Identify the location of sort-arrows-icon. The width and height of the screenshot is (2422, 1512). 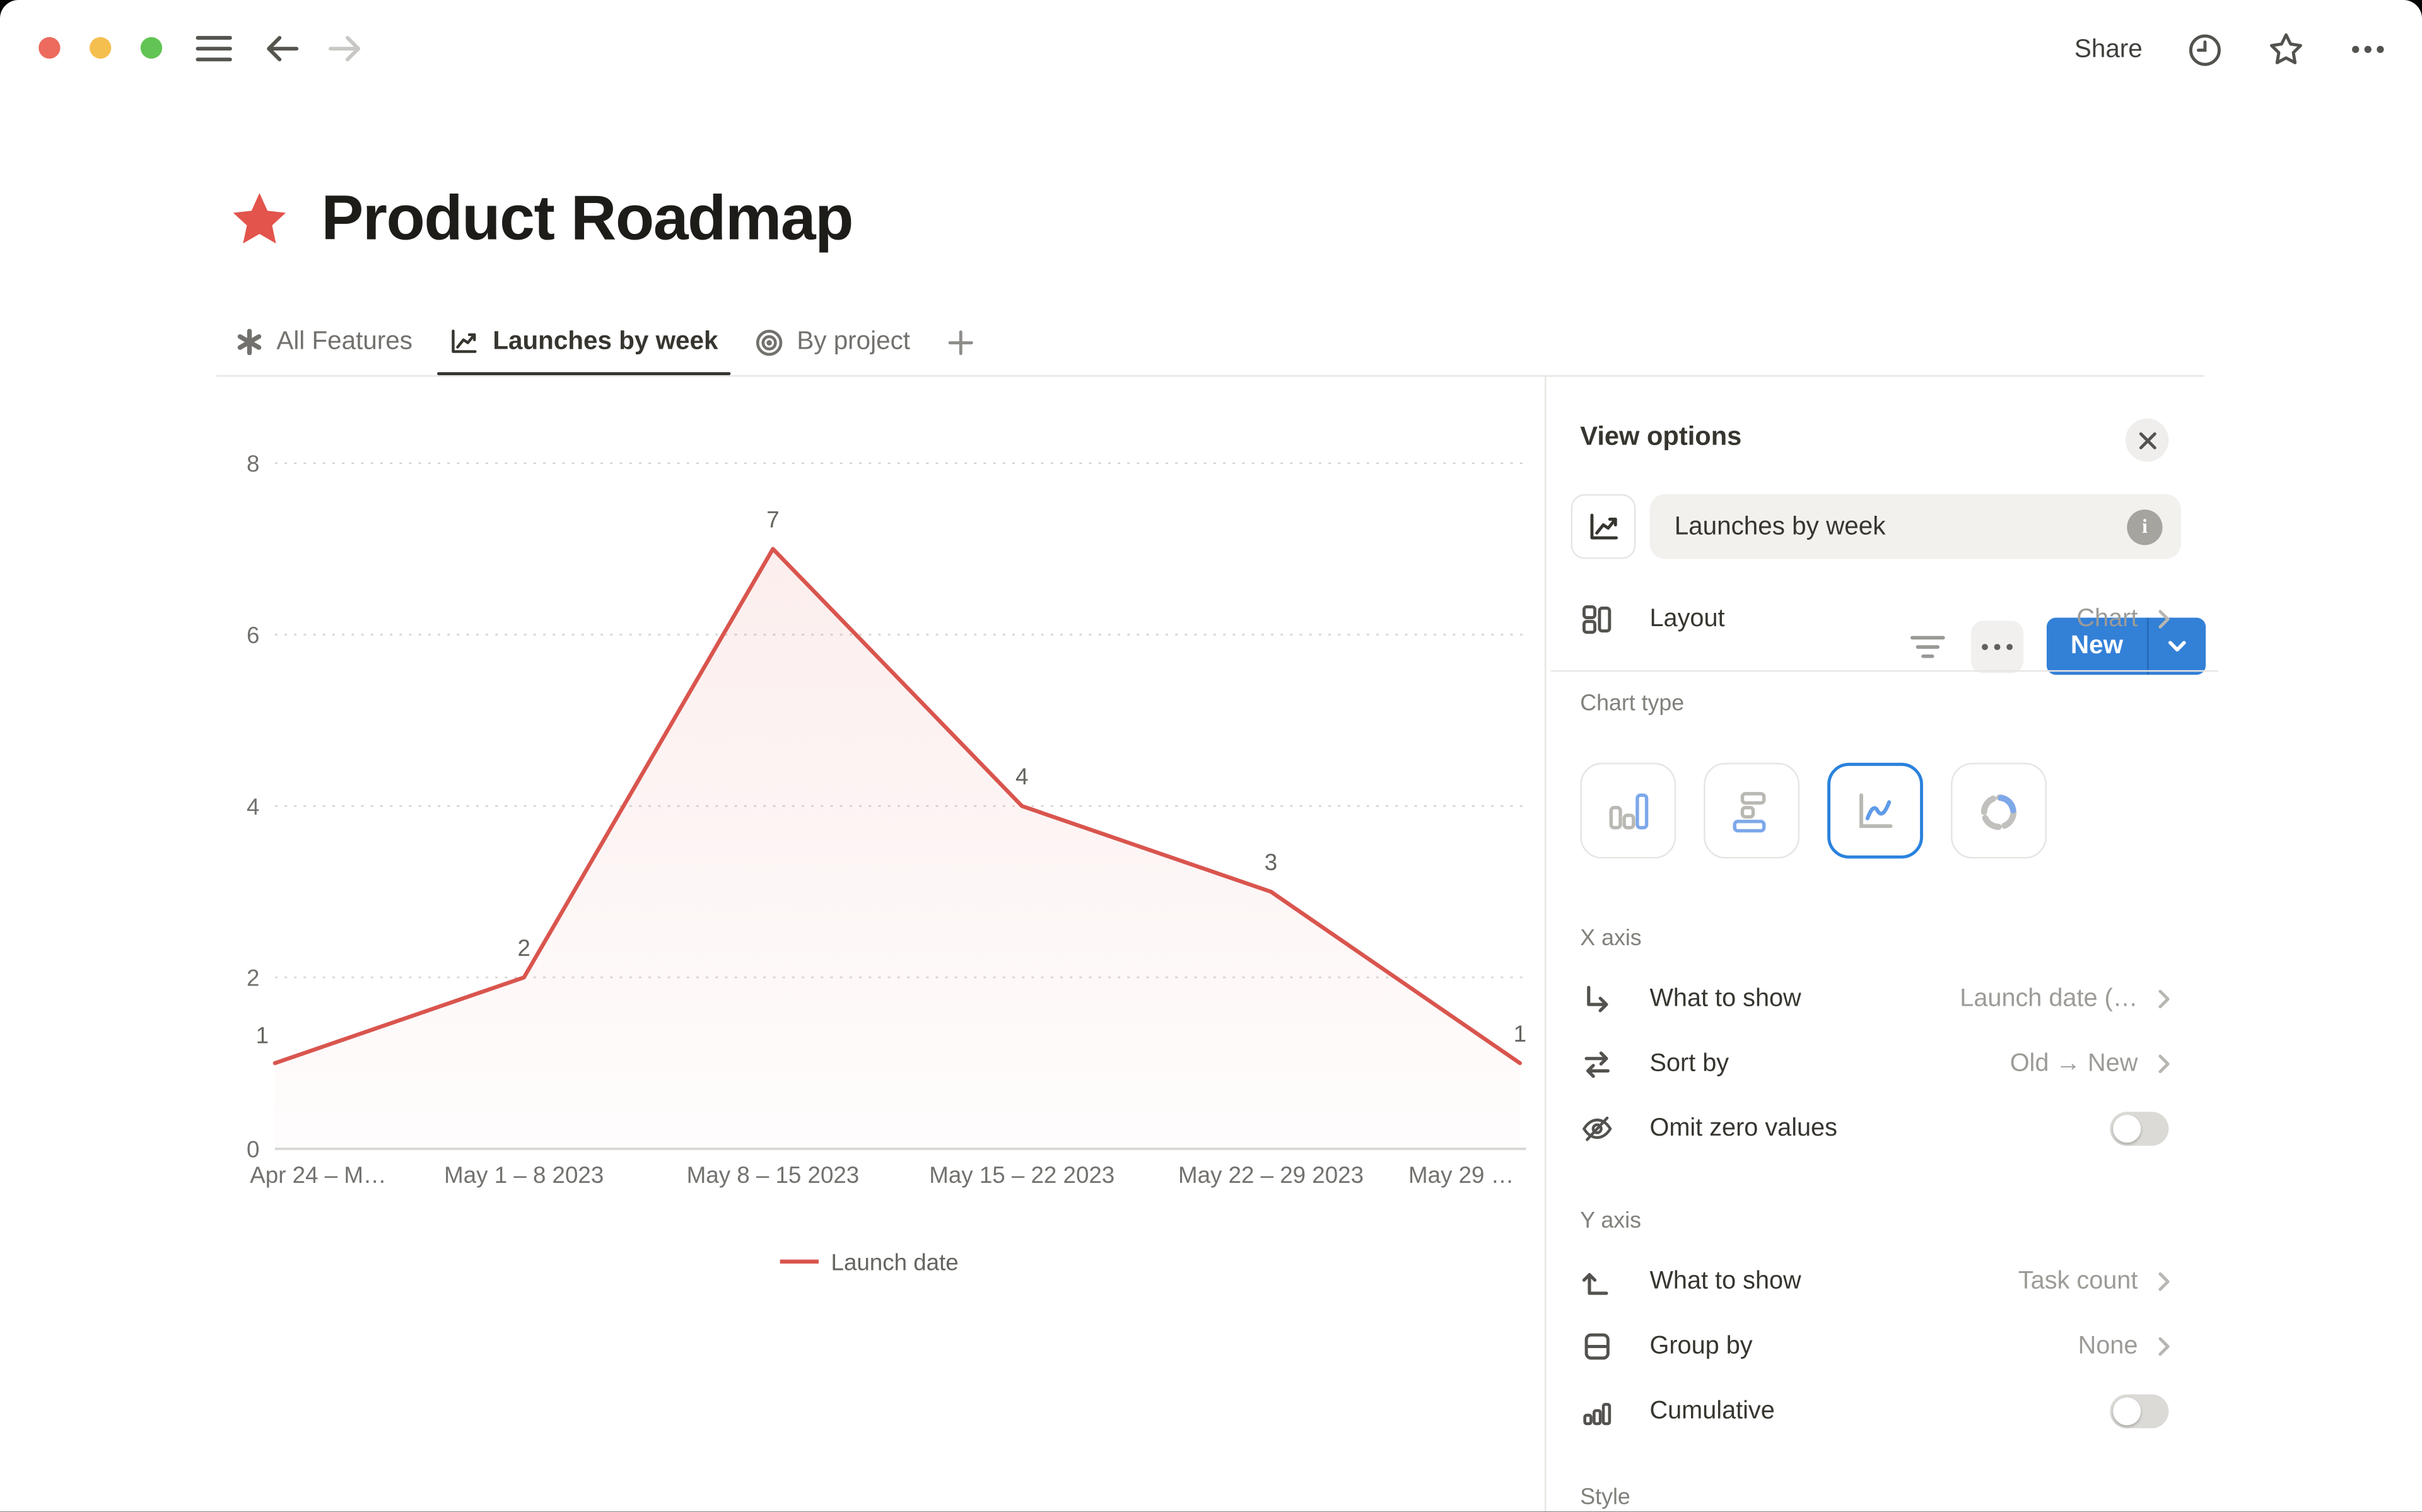
(1597, 1064).